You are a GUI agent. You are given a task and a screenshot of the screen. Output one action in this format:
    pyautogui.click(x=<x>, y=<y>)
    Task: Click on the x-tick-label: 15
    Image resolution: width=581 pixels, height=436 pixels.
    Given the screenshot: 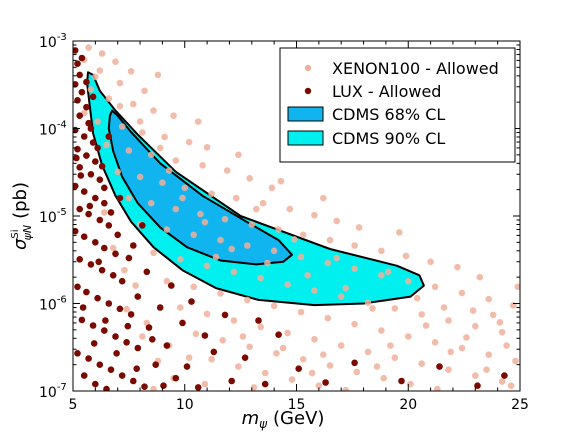 What is the action you would take?
    pyautogui.click(x=297, y=405)
    